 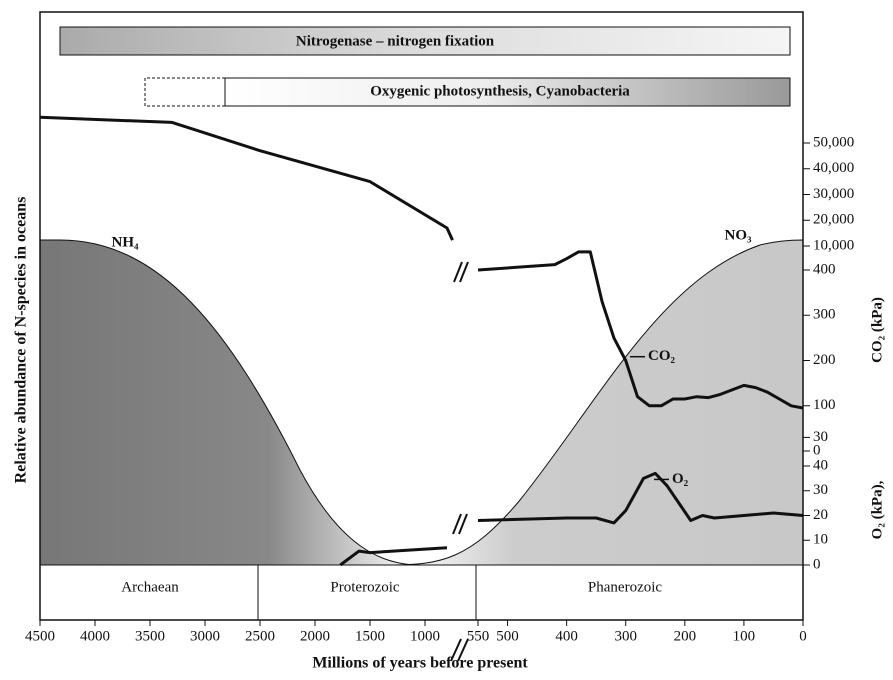 What do you see at coordinates (877, 330) in the screenshot?
I see `y-axis-title: CO₂ (kPa)` at bounding box center [877, 330].